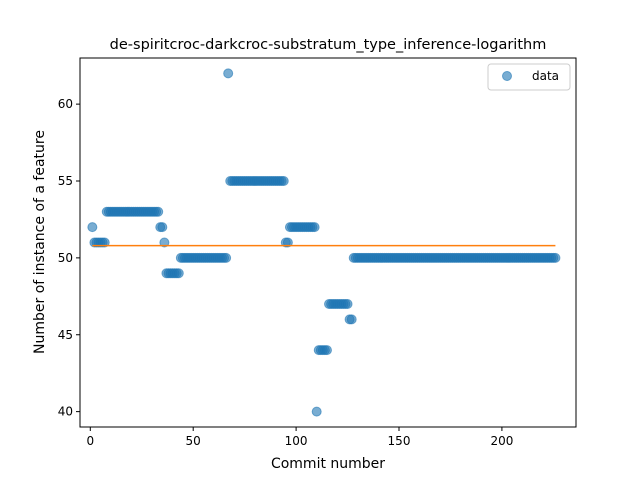  I want to click on y-axis: 40 45 50 55 60, so click(69, 258).